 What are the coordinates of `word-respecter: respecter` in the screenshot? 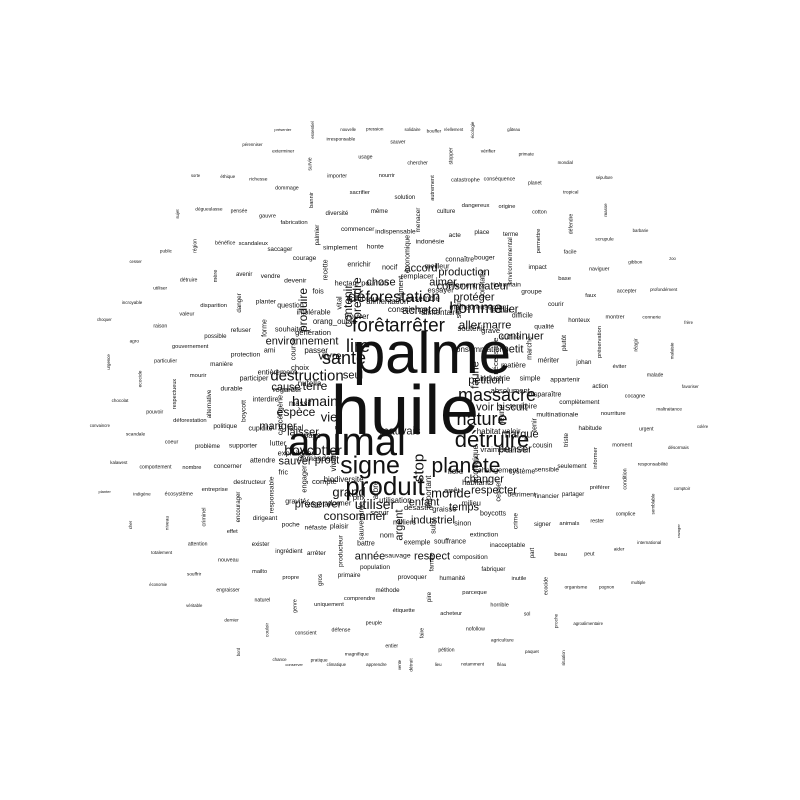 It's located at (494, 490).